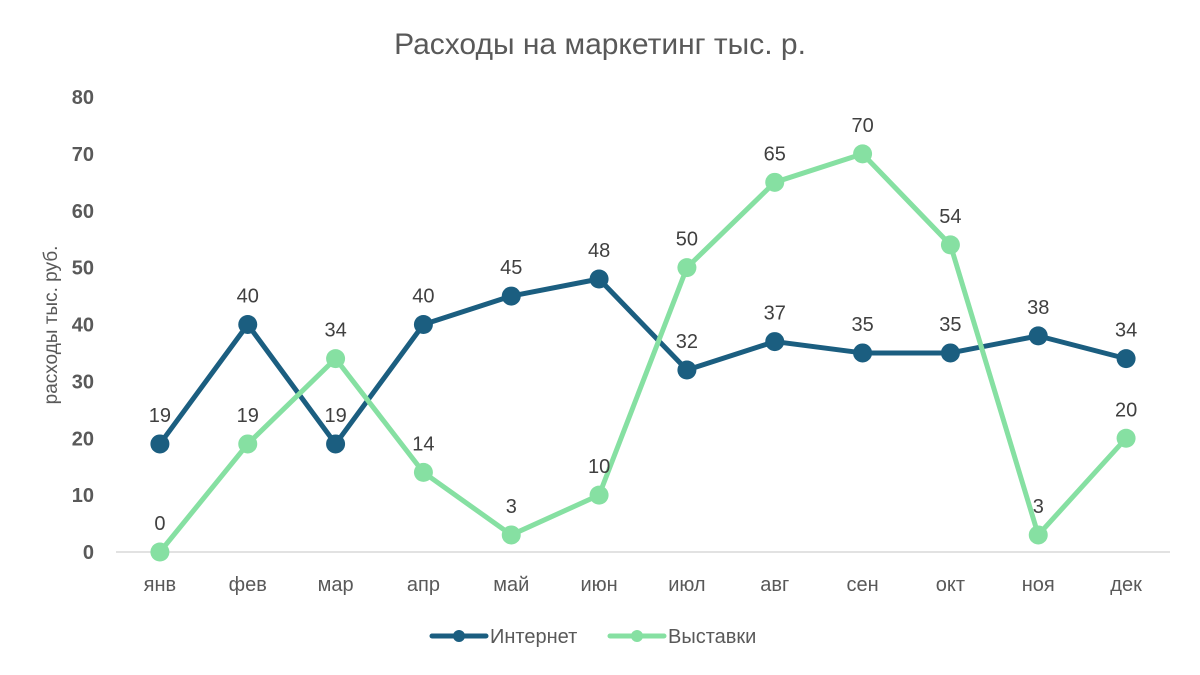 The image size is (1200, 675). What do you see at coordinates (599, 467) in the screenshot?
I see `data-label: 10` at bounding box center [599, 467].